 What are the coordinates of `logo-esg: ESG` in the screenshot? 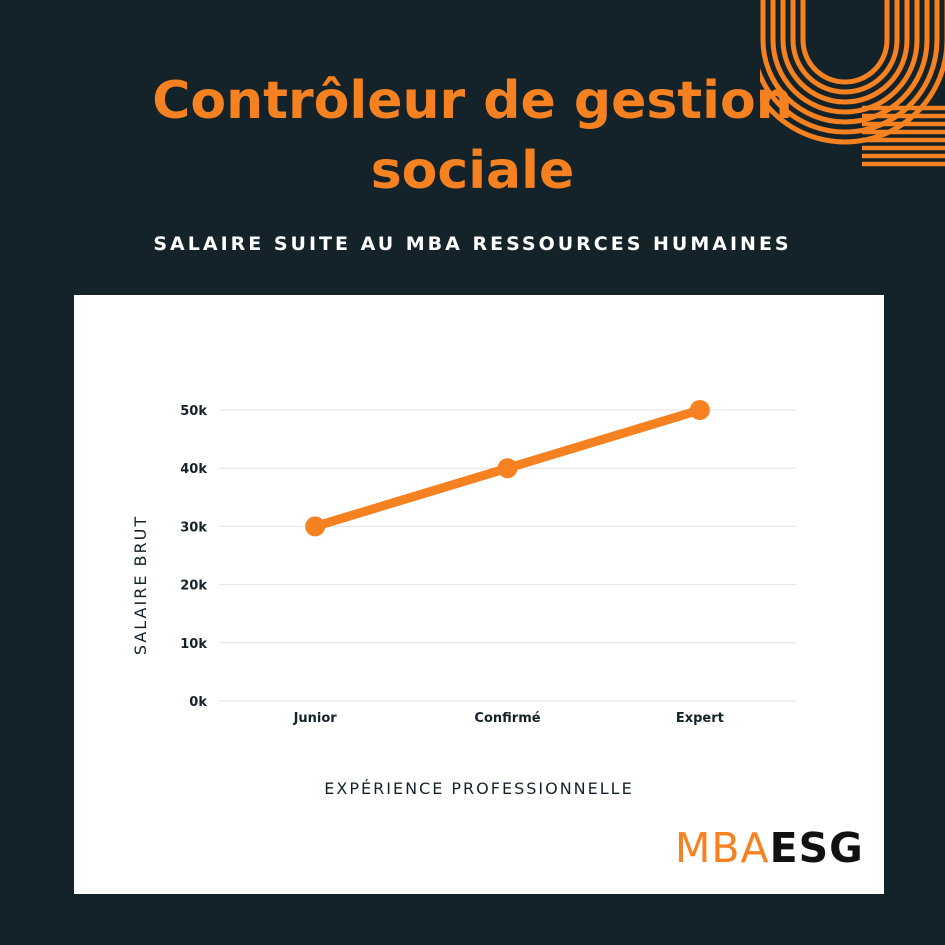 It's located at (816, 848).